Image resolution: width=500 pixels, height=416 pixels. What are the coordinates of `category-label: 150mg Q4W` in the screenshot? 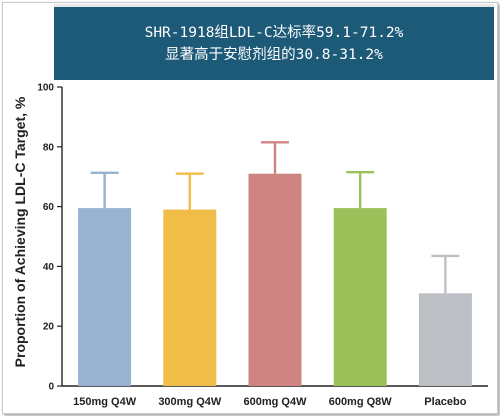 It's located at (105, 402).